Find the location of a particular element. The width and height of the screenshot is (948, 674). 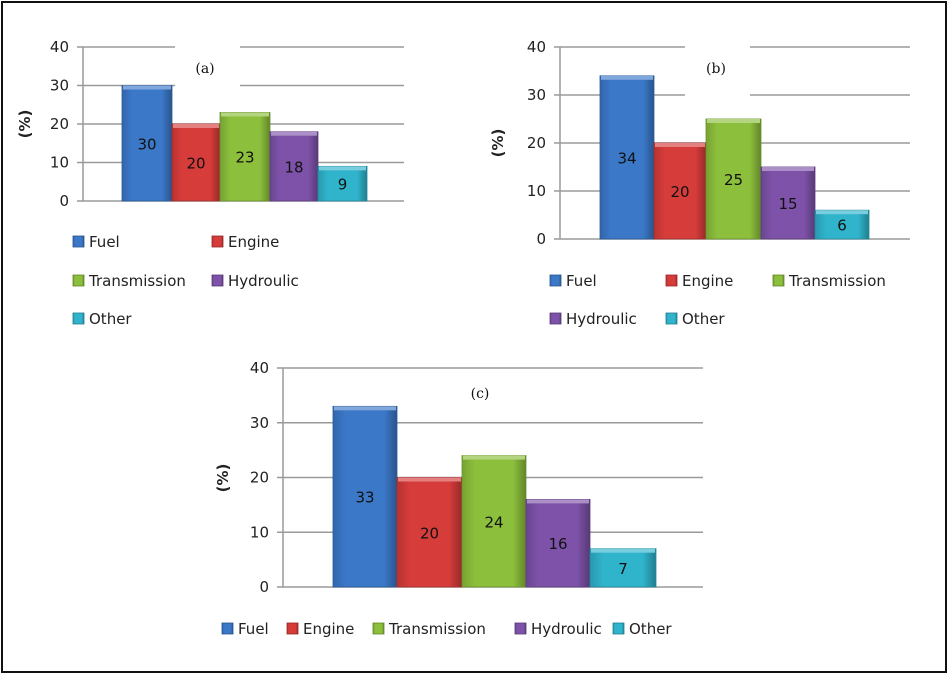

data-label: 25 is located at coordinates (733, 180).